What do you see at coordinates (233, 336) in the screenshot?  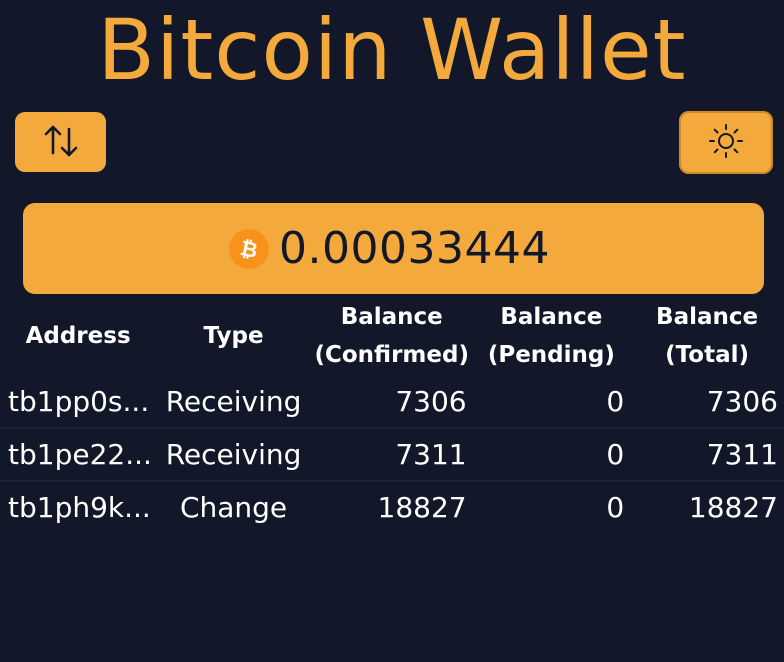 I see `column-header-type: Type` at bounding box center [233, 336].